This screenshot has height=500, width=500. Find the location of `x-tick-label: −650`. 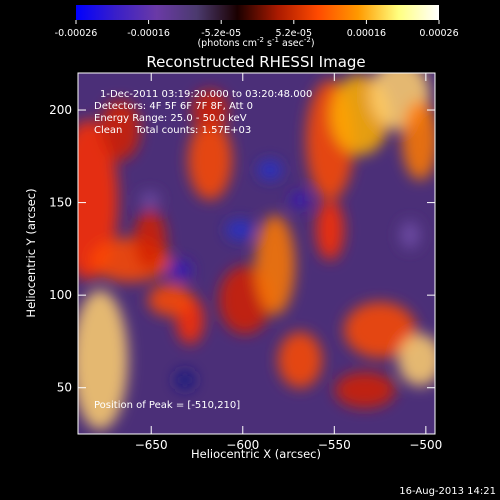

x-tick-label: −650 is located at coordinates (151, 445).